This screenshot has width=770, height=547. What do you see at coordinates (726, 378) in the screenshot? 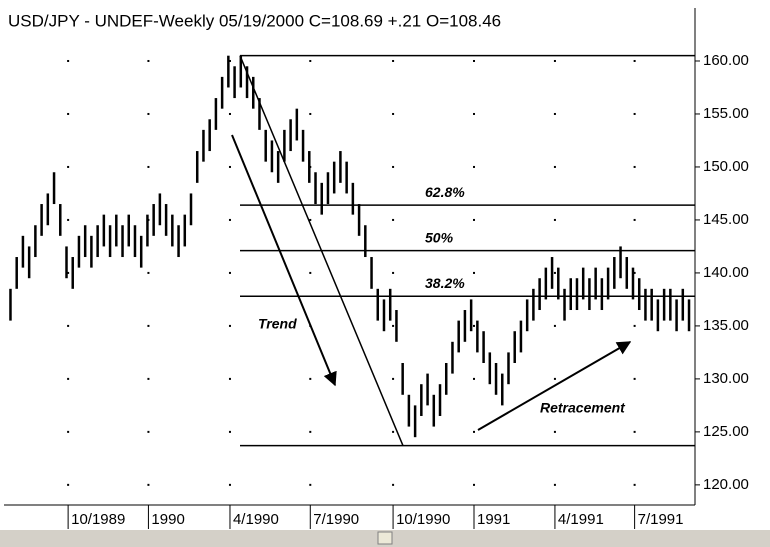
I see `y-tick-label: 130.00` at bounding box center [726, 378].